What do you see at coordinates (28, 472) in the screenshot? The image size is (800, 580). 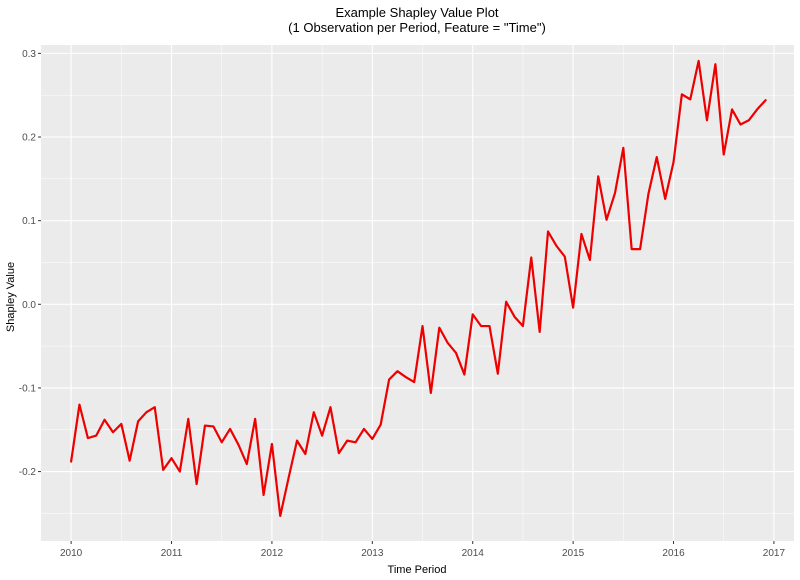 I see `y-tick-label: -0.2` at bounding box center [28, 472].